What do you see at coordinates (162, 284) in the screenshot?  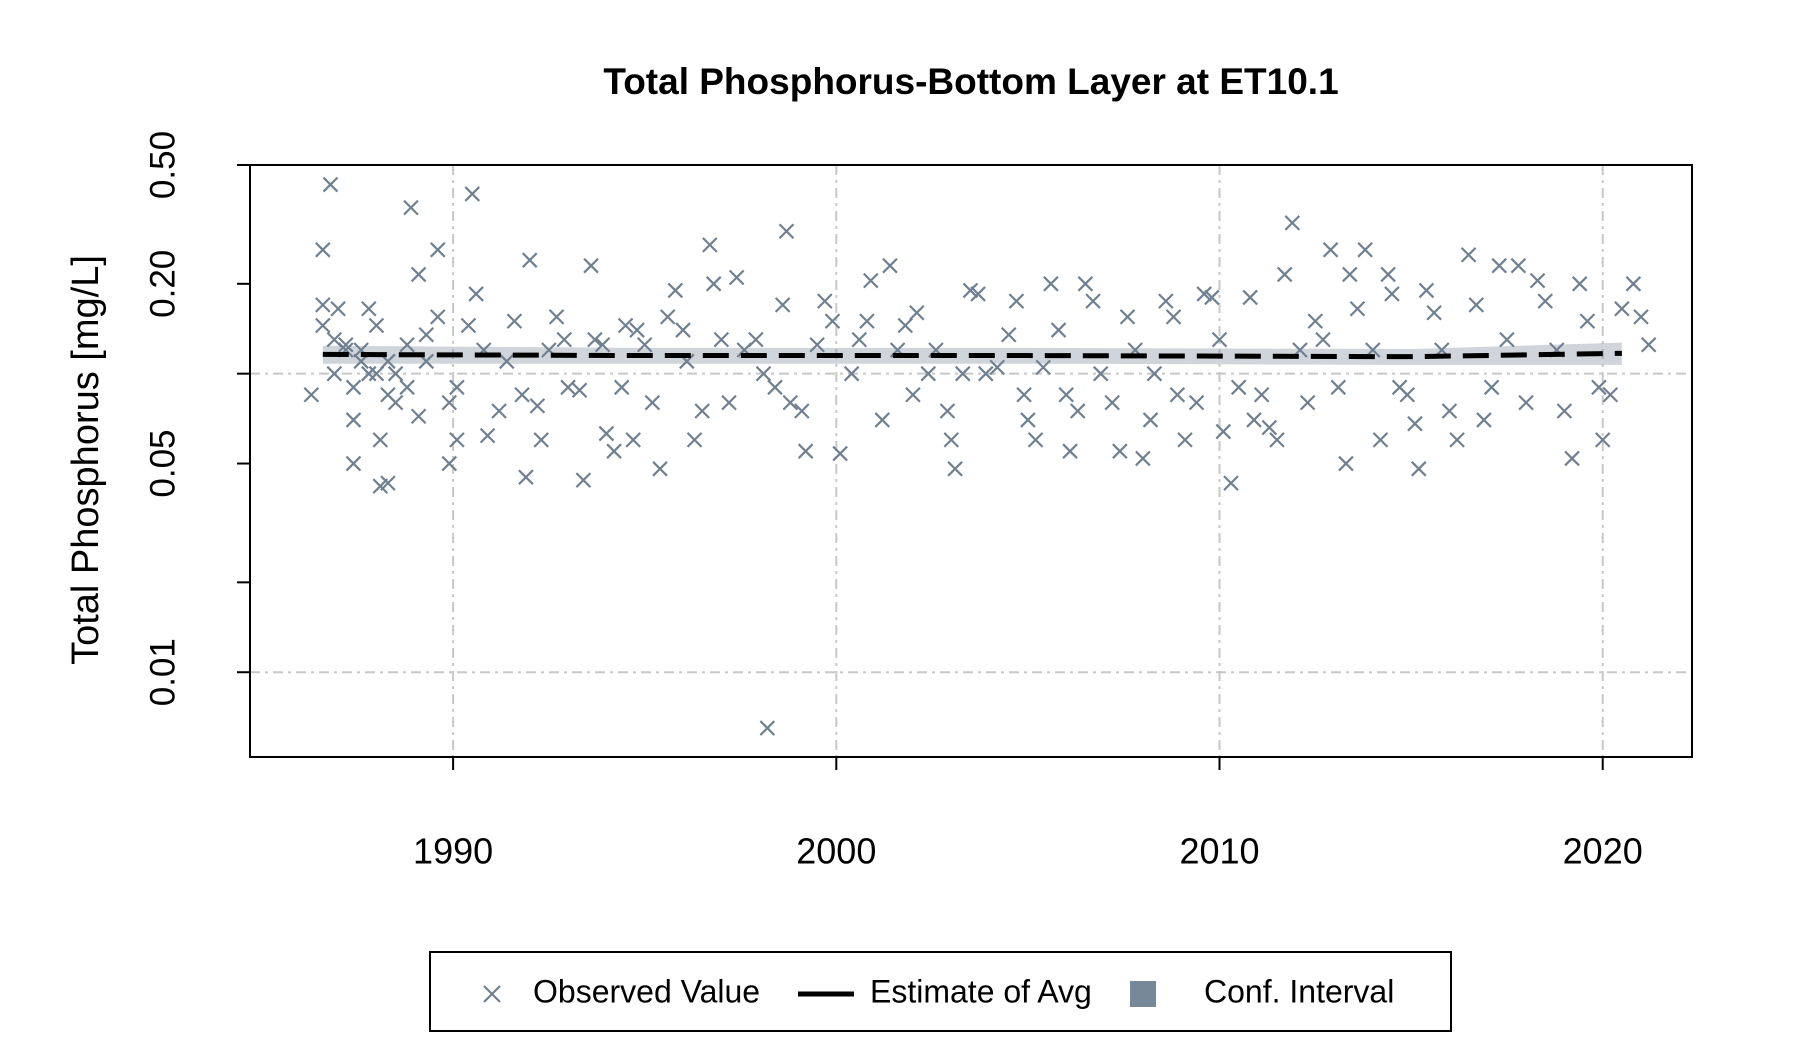 I see `y-tick-label: 0.20` at bounding box center [162, 284].